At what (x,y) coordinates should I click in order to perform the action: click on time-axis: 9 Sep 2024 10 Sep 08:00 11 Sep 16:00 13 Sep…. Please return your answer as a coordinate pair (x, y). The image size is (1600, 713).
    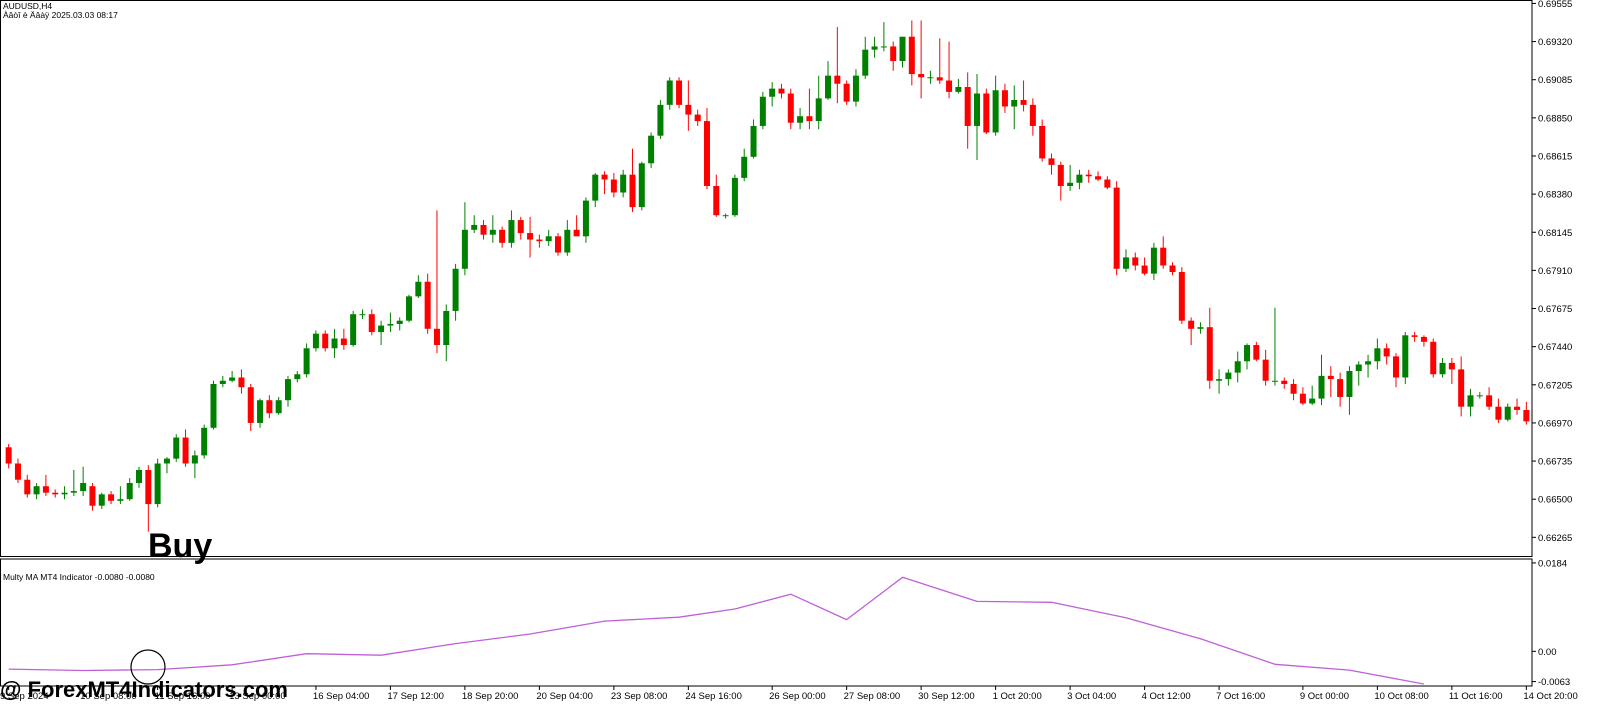
    Looking at the image, I should click on (789, 694).